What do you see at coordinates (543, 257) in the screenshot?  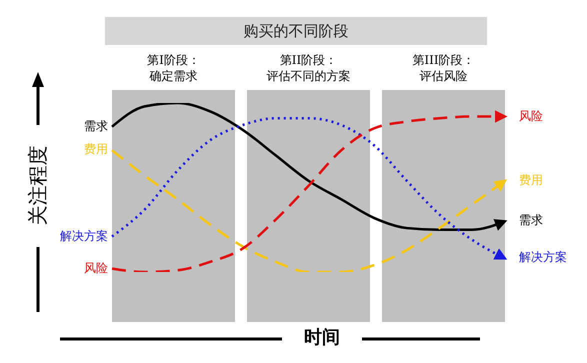 I see `text: 解决方案` at bounding box center [543, 257].